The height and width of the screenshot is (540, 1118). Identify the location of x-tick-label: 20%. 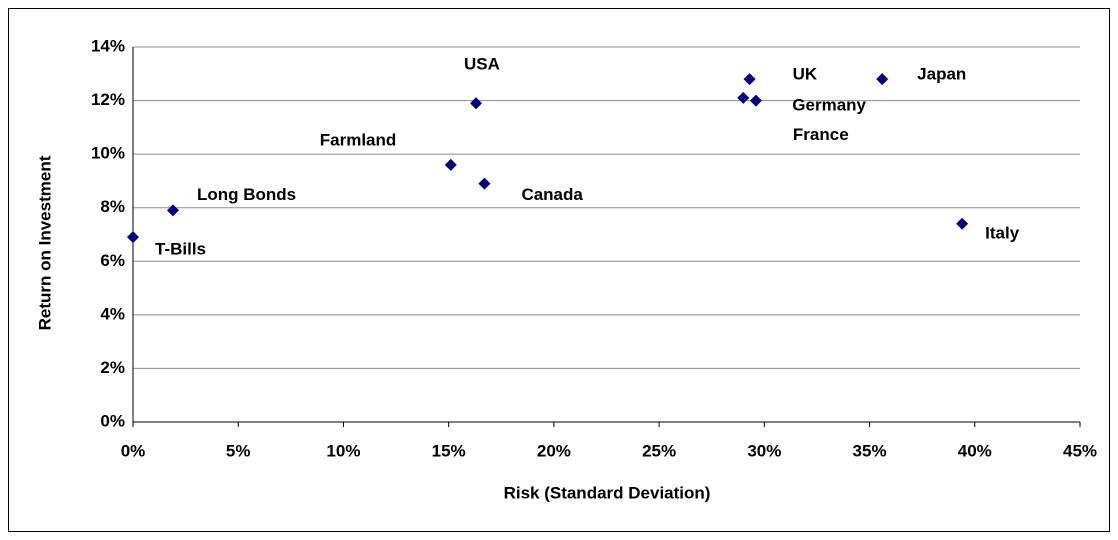
(554, 450).